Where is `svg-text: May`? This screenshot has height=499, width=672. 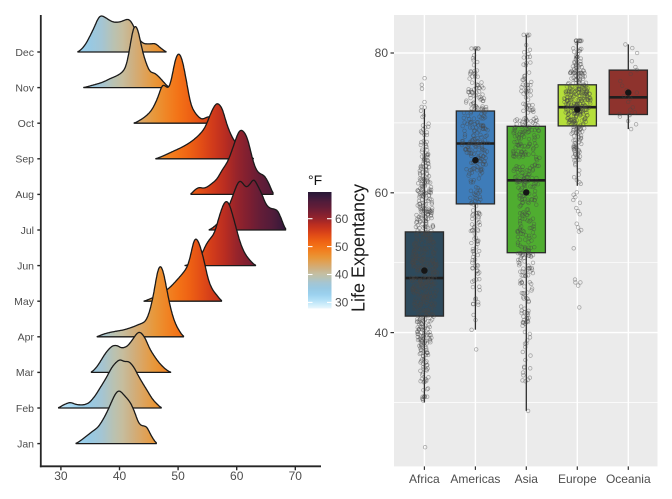 svg-text: May is located at coordinates (24, 302).